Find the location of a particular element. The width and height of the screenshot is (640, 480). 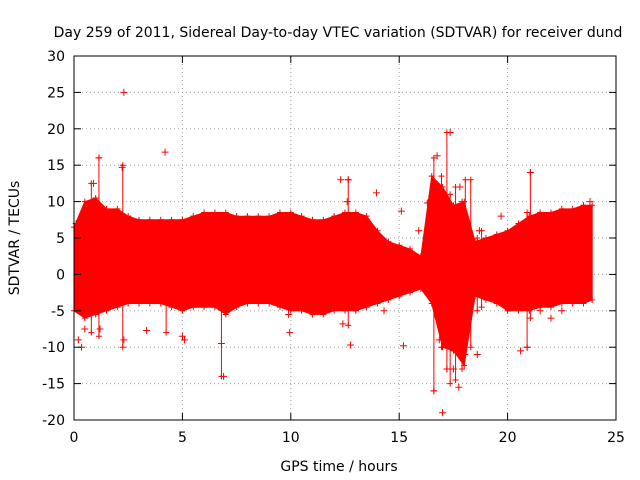

y-axis-label: SDTVAR / TECUs is located at coordinates (15, 238).